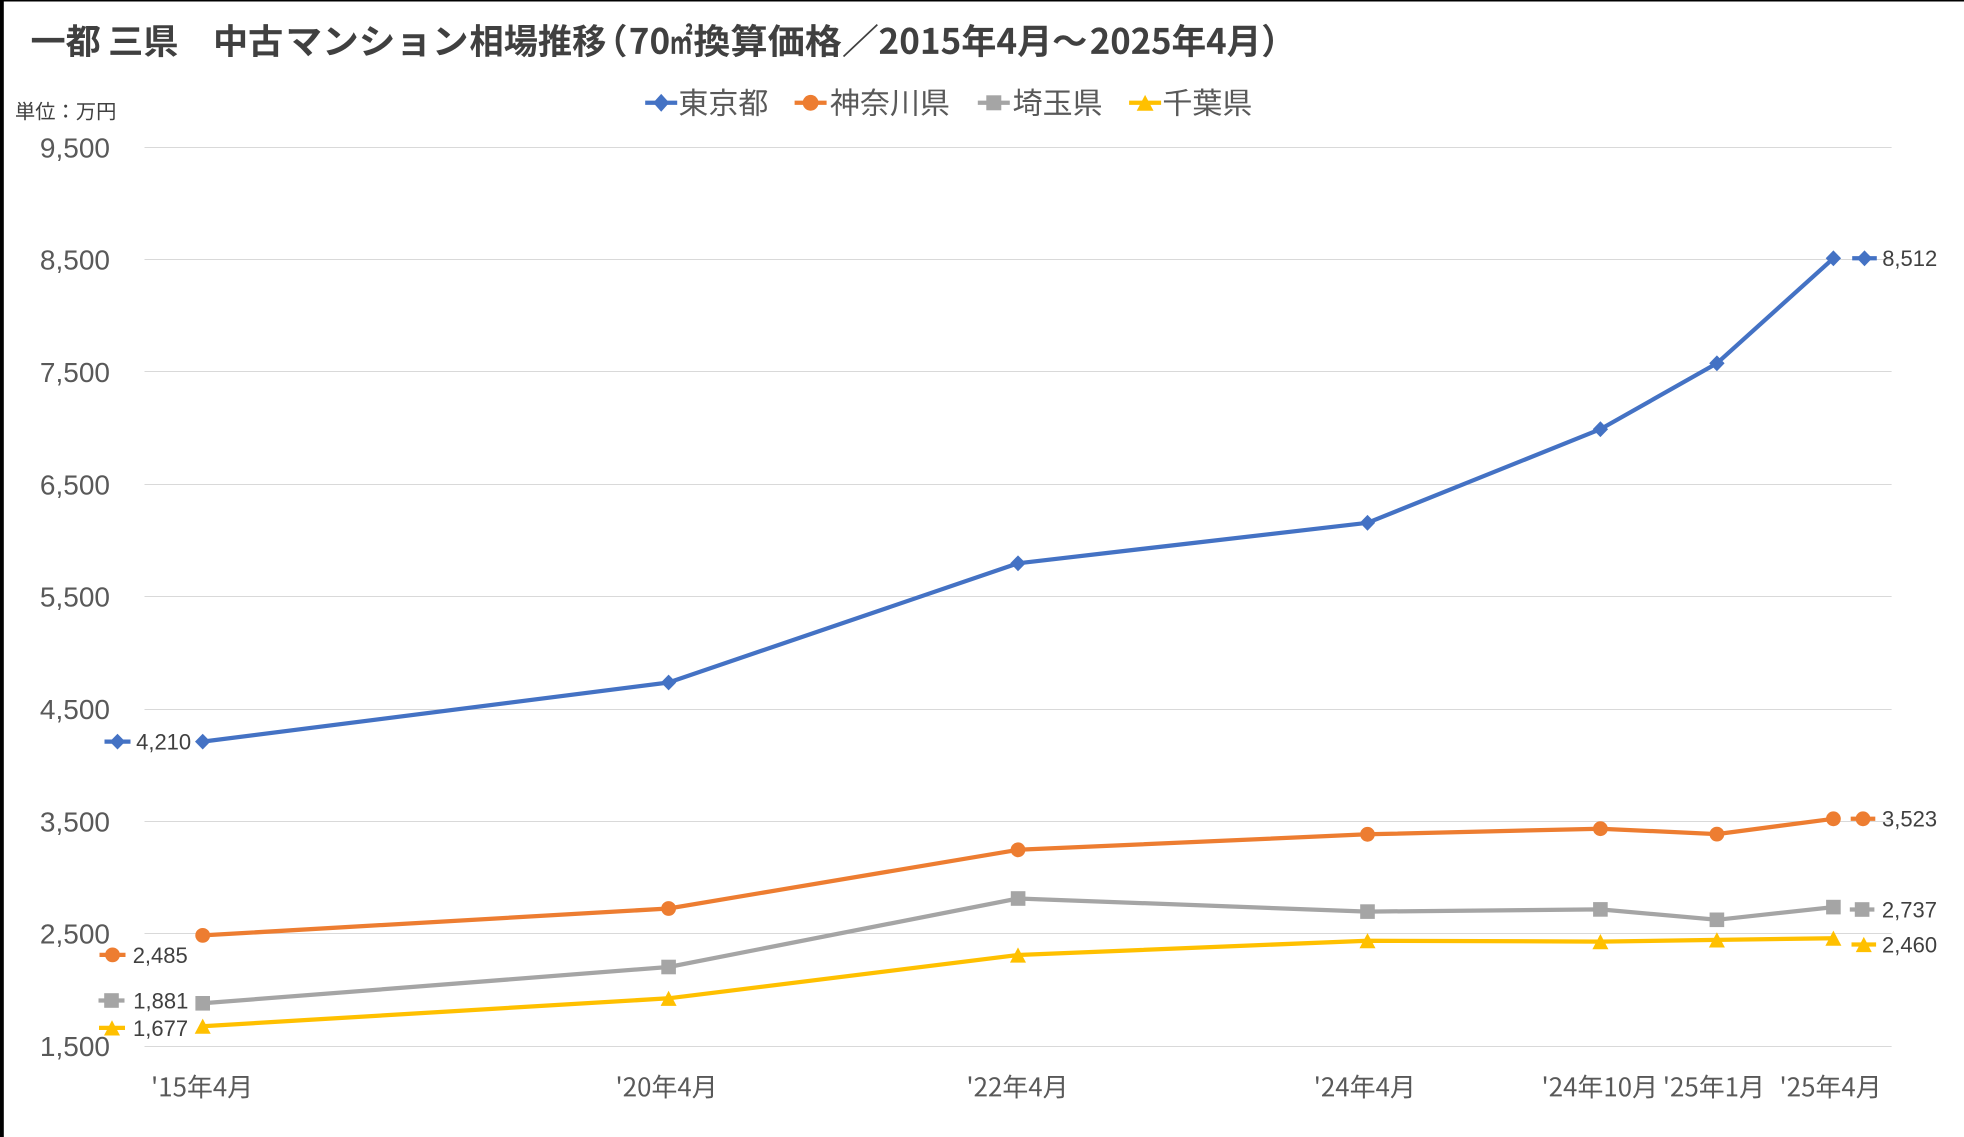 This screenshot has width=1964, height=1137. What do you see at coordinates (160, 955) in the screenshot?
I see `svg-text: 2,485` at bounding box center [160, 955].